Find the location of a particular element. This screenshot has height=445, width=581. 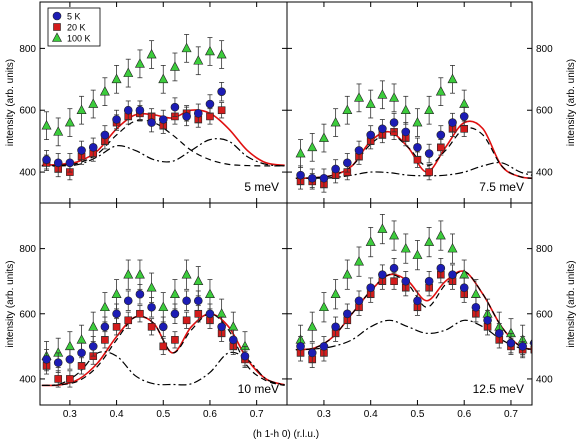

panel-annotation: 7.5 meV is located at coordinates (501, 187).